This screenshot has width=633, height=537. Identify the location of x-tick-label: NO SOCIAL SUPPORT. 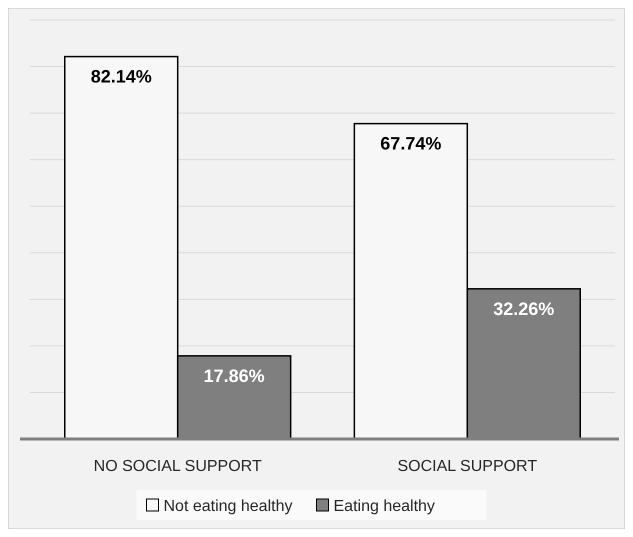
(178, 466).